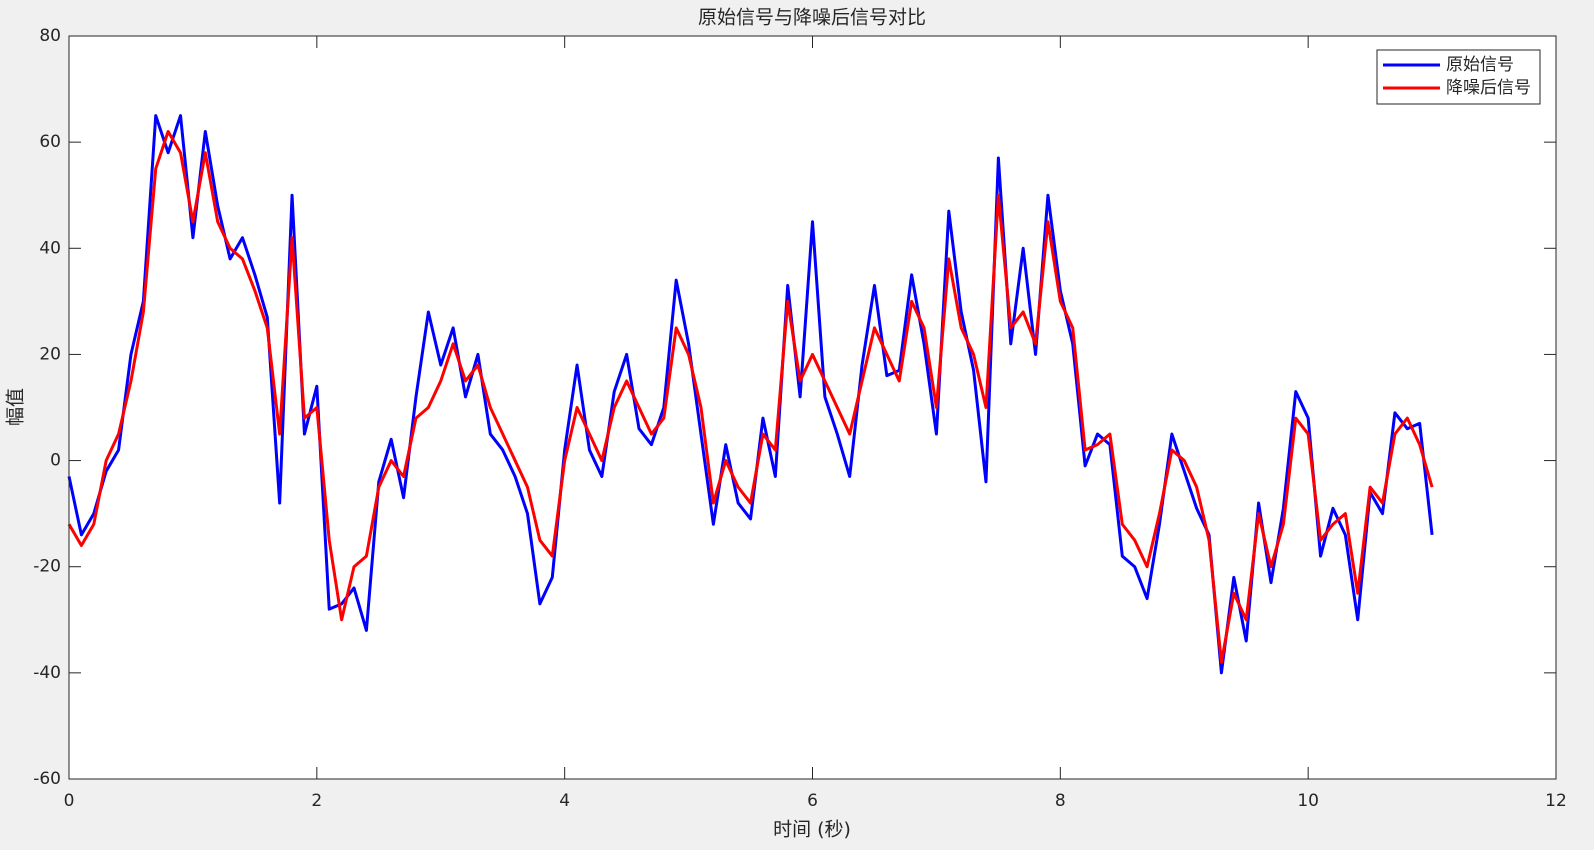 The height and width of the screenshot is (850, 1594). I want to click on chart-title: 原始信号与降噪后信号对比, so click(812, 18).